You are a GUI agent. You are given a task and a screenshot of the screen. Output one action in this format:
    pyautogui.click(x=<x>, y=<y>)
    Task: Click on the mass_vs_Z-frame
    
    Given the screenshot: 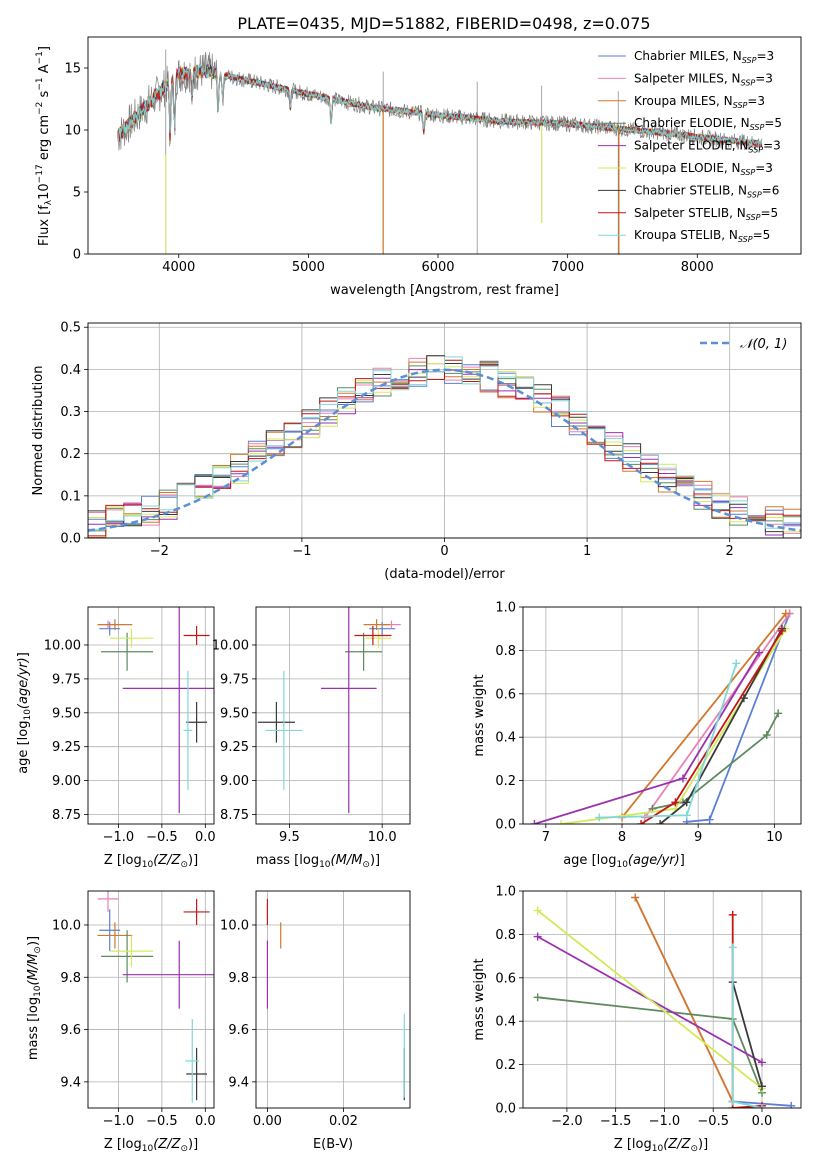 What is the action you would take?
    pyautogui.click(x=151, y=999)
    